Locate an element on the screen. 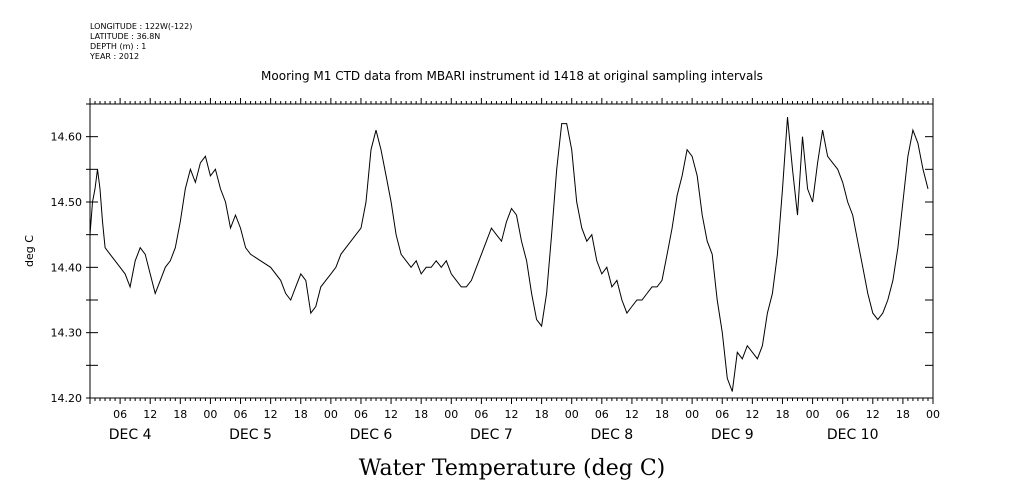 The image size is (1009, 504). year-label: YEAR : 2012 is located at coordinates (115, 56).